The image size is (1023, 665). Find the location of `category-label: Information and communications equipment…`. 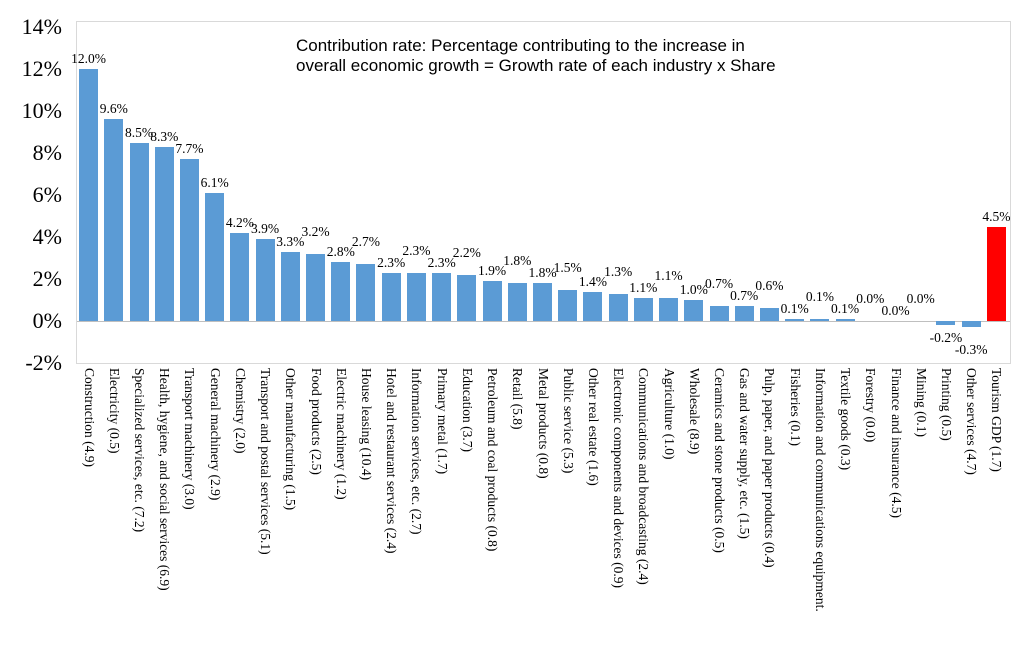

category-label: Information and communications equipment… is located at coordinates (820, 490).